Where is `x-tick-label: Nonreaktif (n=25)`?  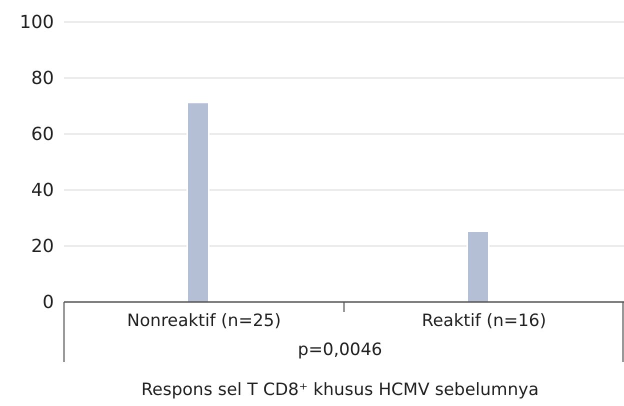 x-tick-label: Nonreaktif (n=25) is located at coordinates (204, 321).